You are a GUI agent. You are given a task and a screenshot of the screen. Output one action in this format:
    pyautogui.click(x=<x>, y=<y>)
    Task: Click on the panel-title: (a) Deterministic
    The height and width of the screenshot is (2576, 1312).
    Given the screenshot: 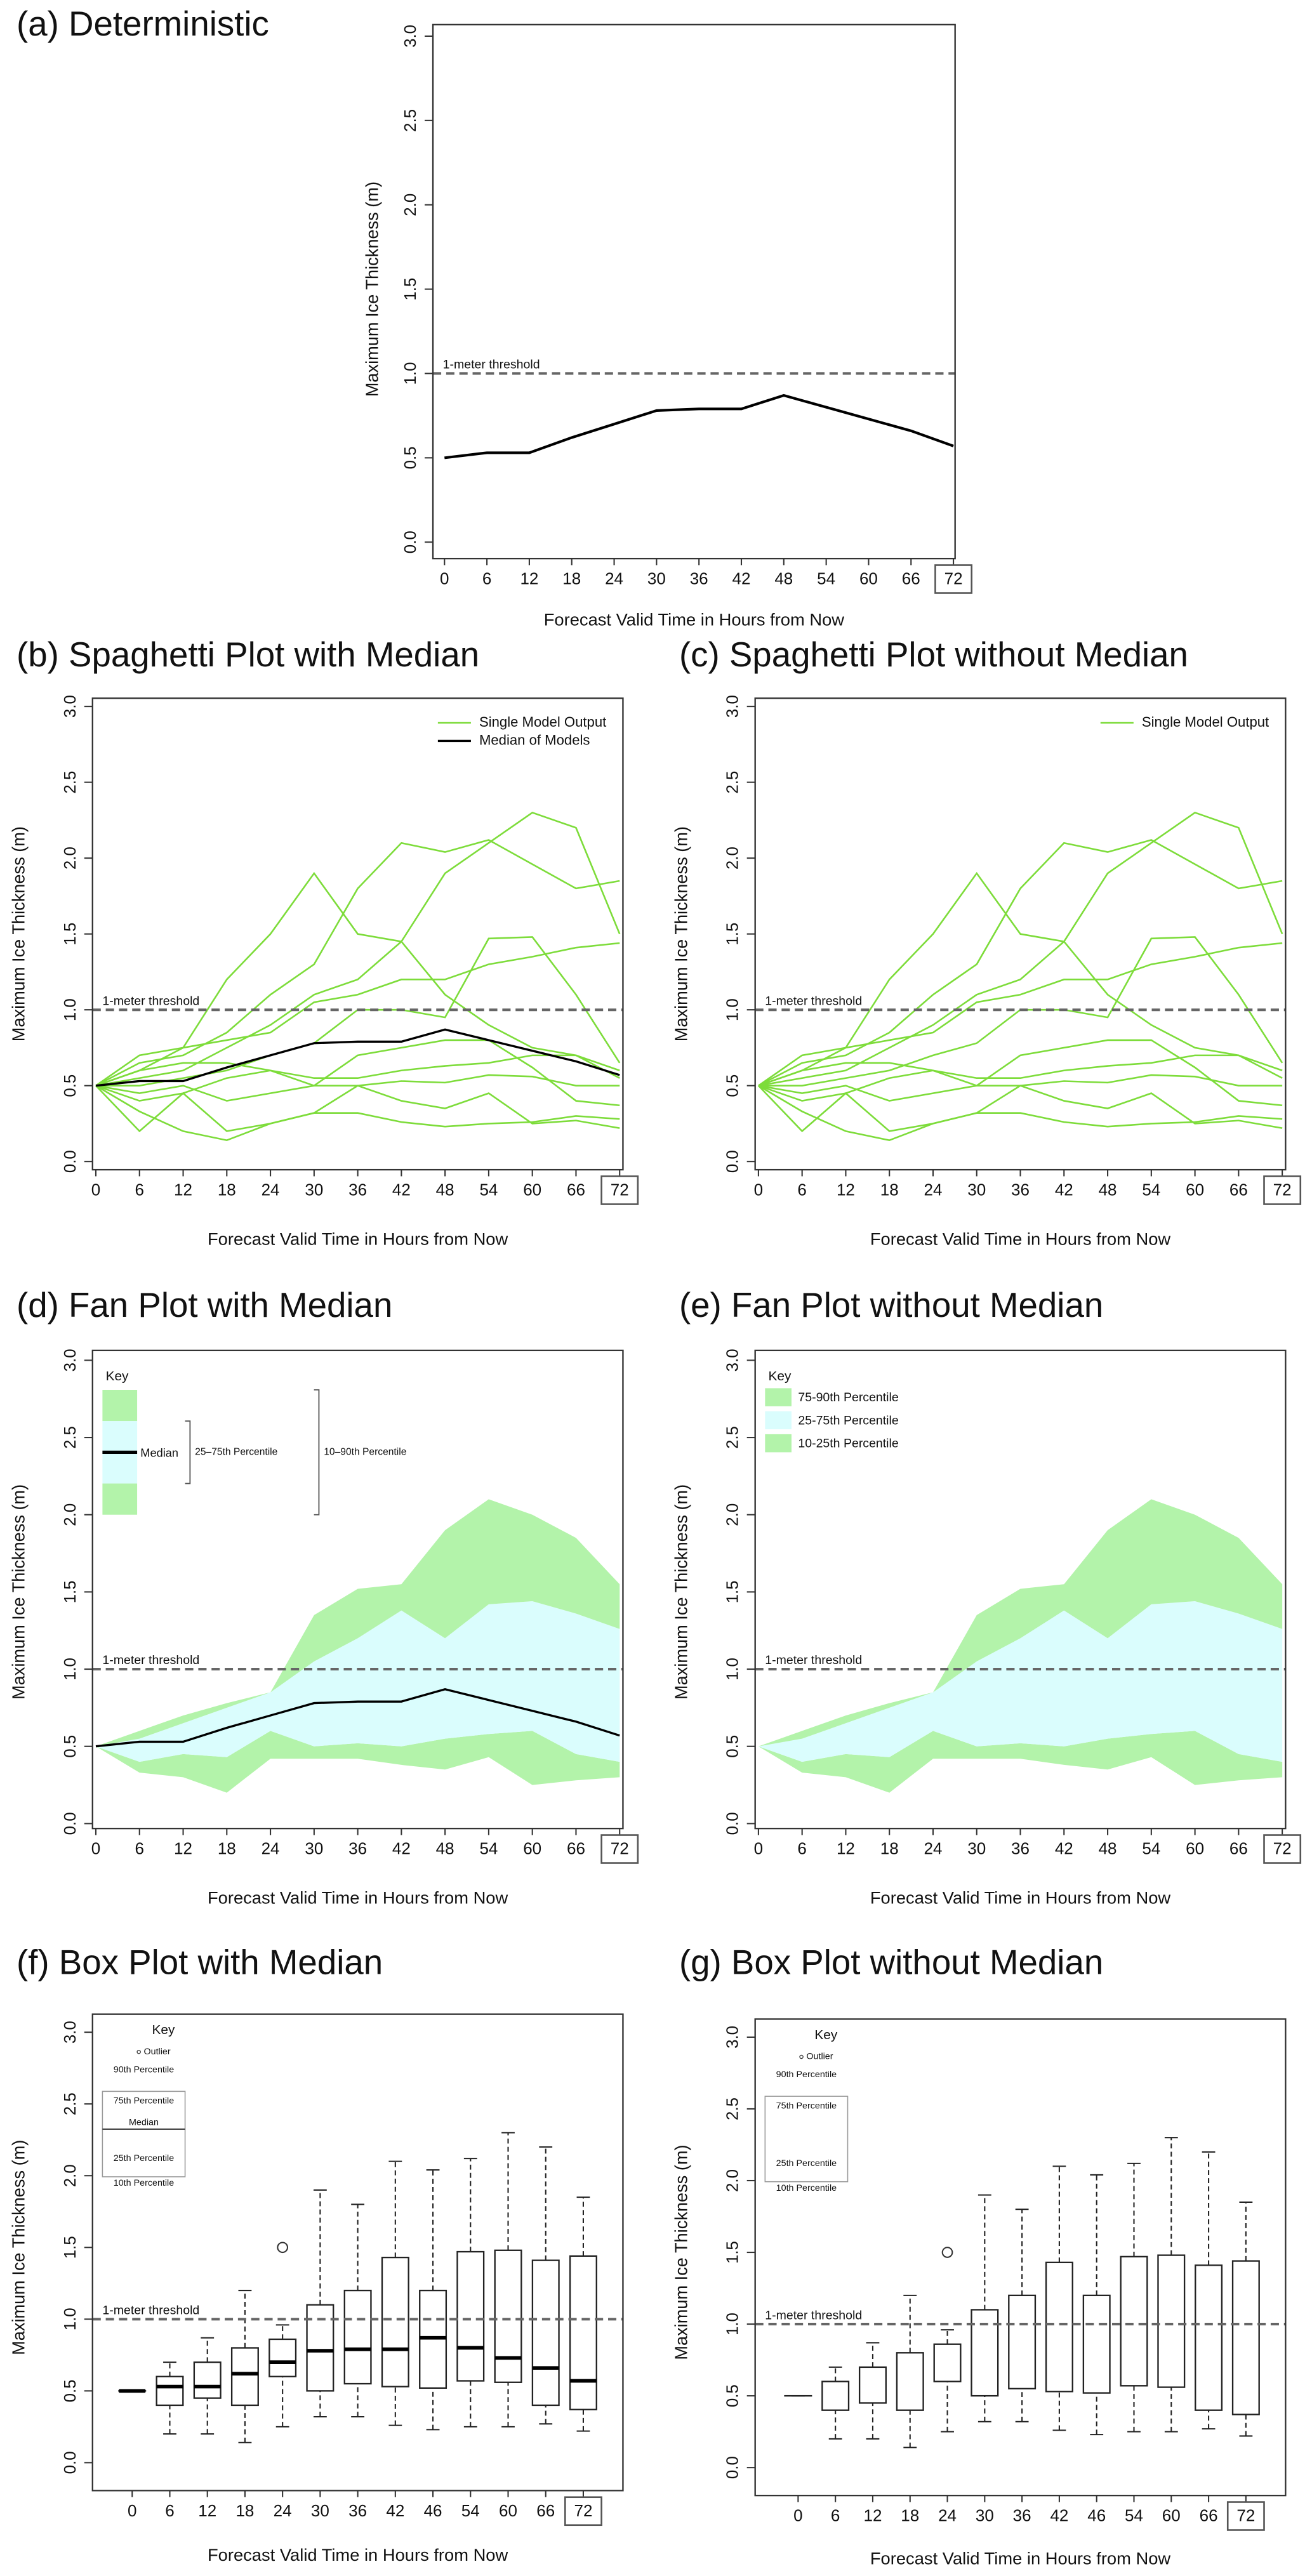 What is the action you would take?
    pyautogui.click(x=143, y=24)
    